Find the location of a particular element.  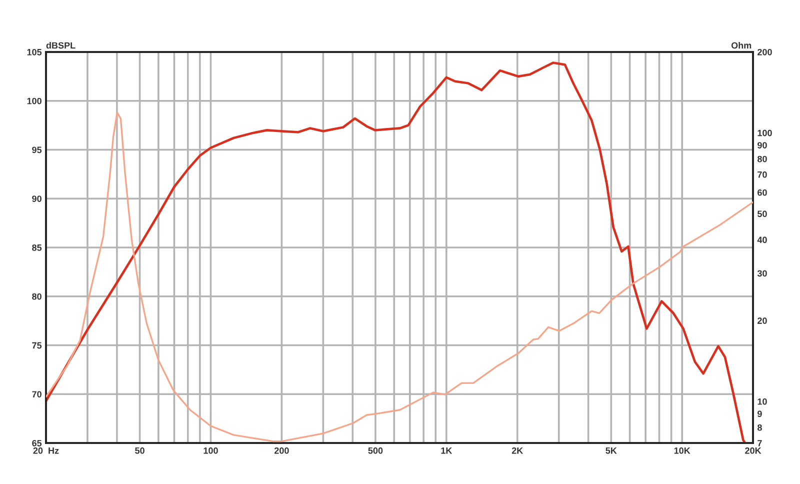

y-axis-title: Ohm is located at coordinates (741, 45).